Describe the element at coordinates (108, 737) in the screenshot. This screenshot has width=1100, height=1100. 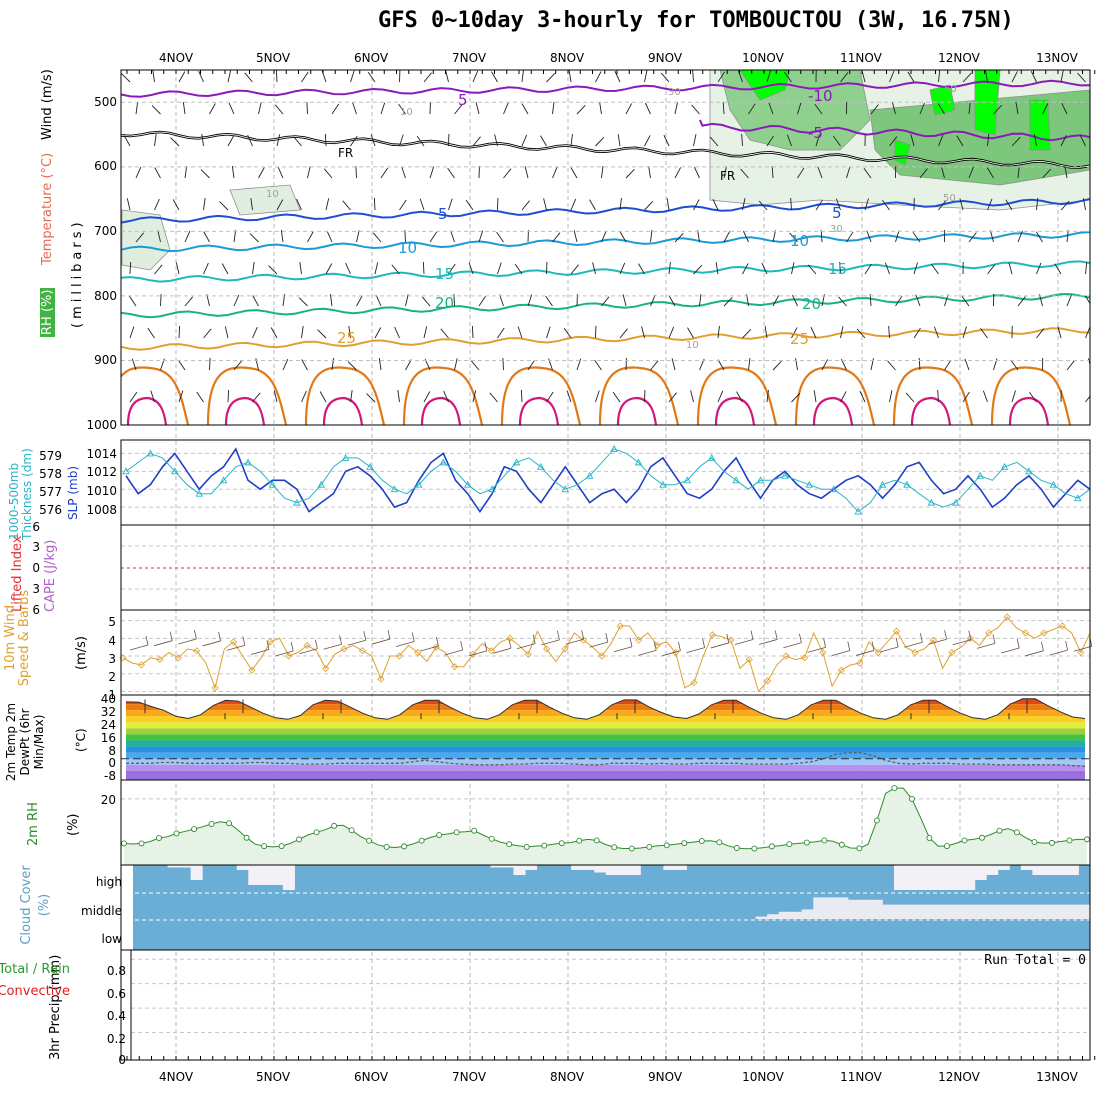
I see `temp-ticks: 40 32 24 16 8 0 -8` at that location.